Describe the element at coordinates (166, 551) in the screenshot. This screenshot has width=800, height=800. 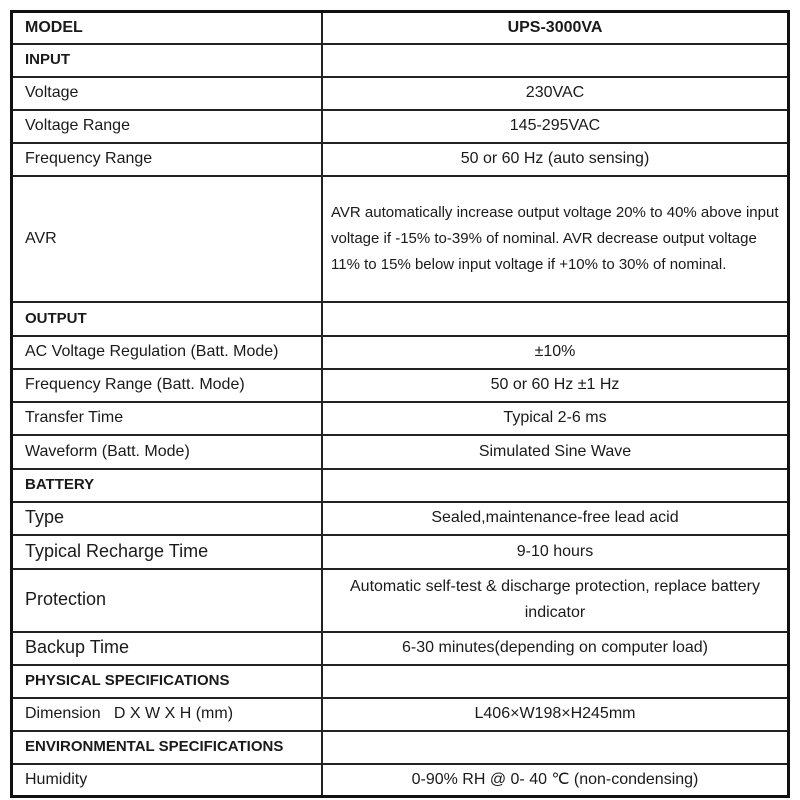
I see `row-label: Typical Recharge Time` at that location.